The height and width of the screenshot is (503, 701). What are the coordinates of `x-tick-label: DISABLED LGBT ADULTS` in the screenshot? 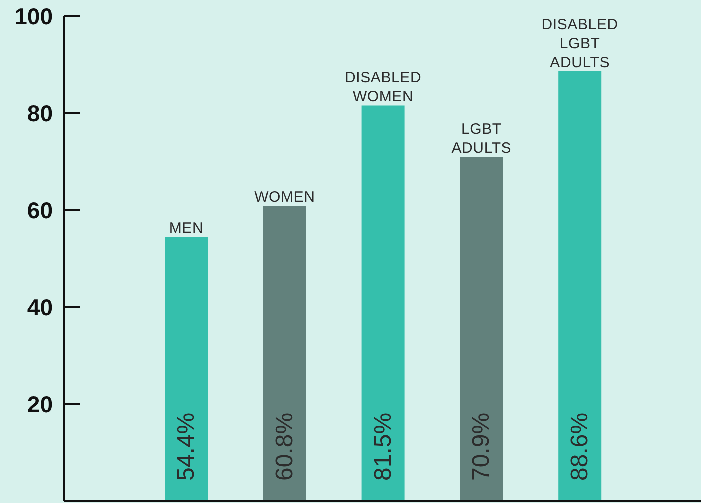 It's located at (580, 44).